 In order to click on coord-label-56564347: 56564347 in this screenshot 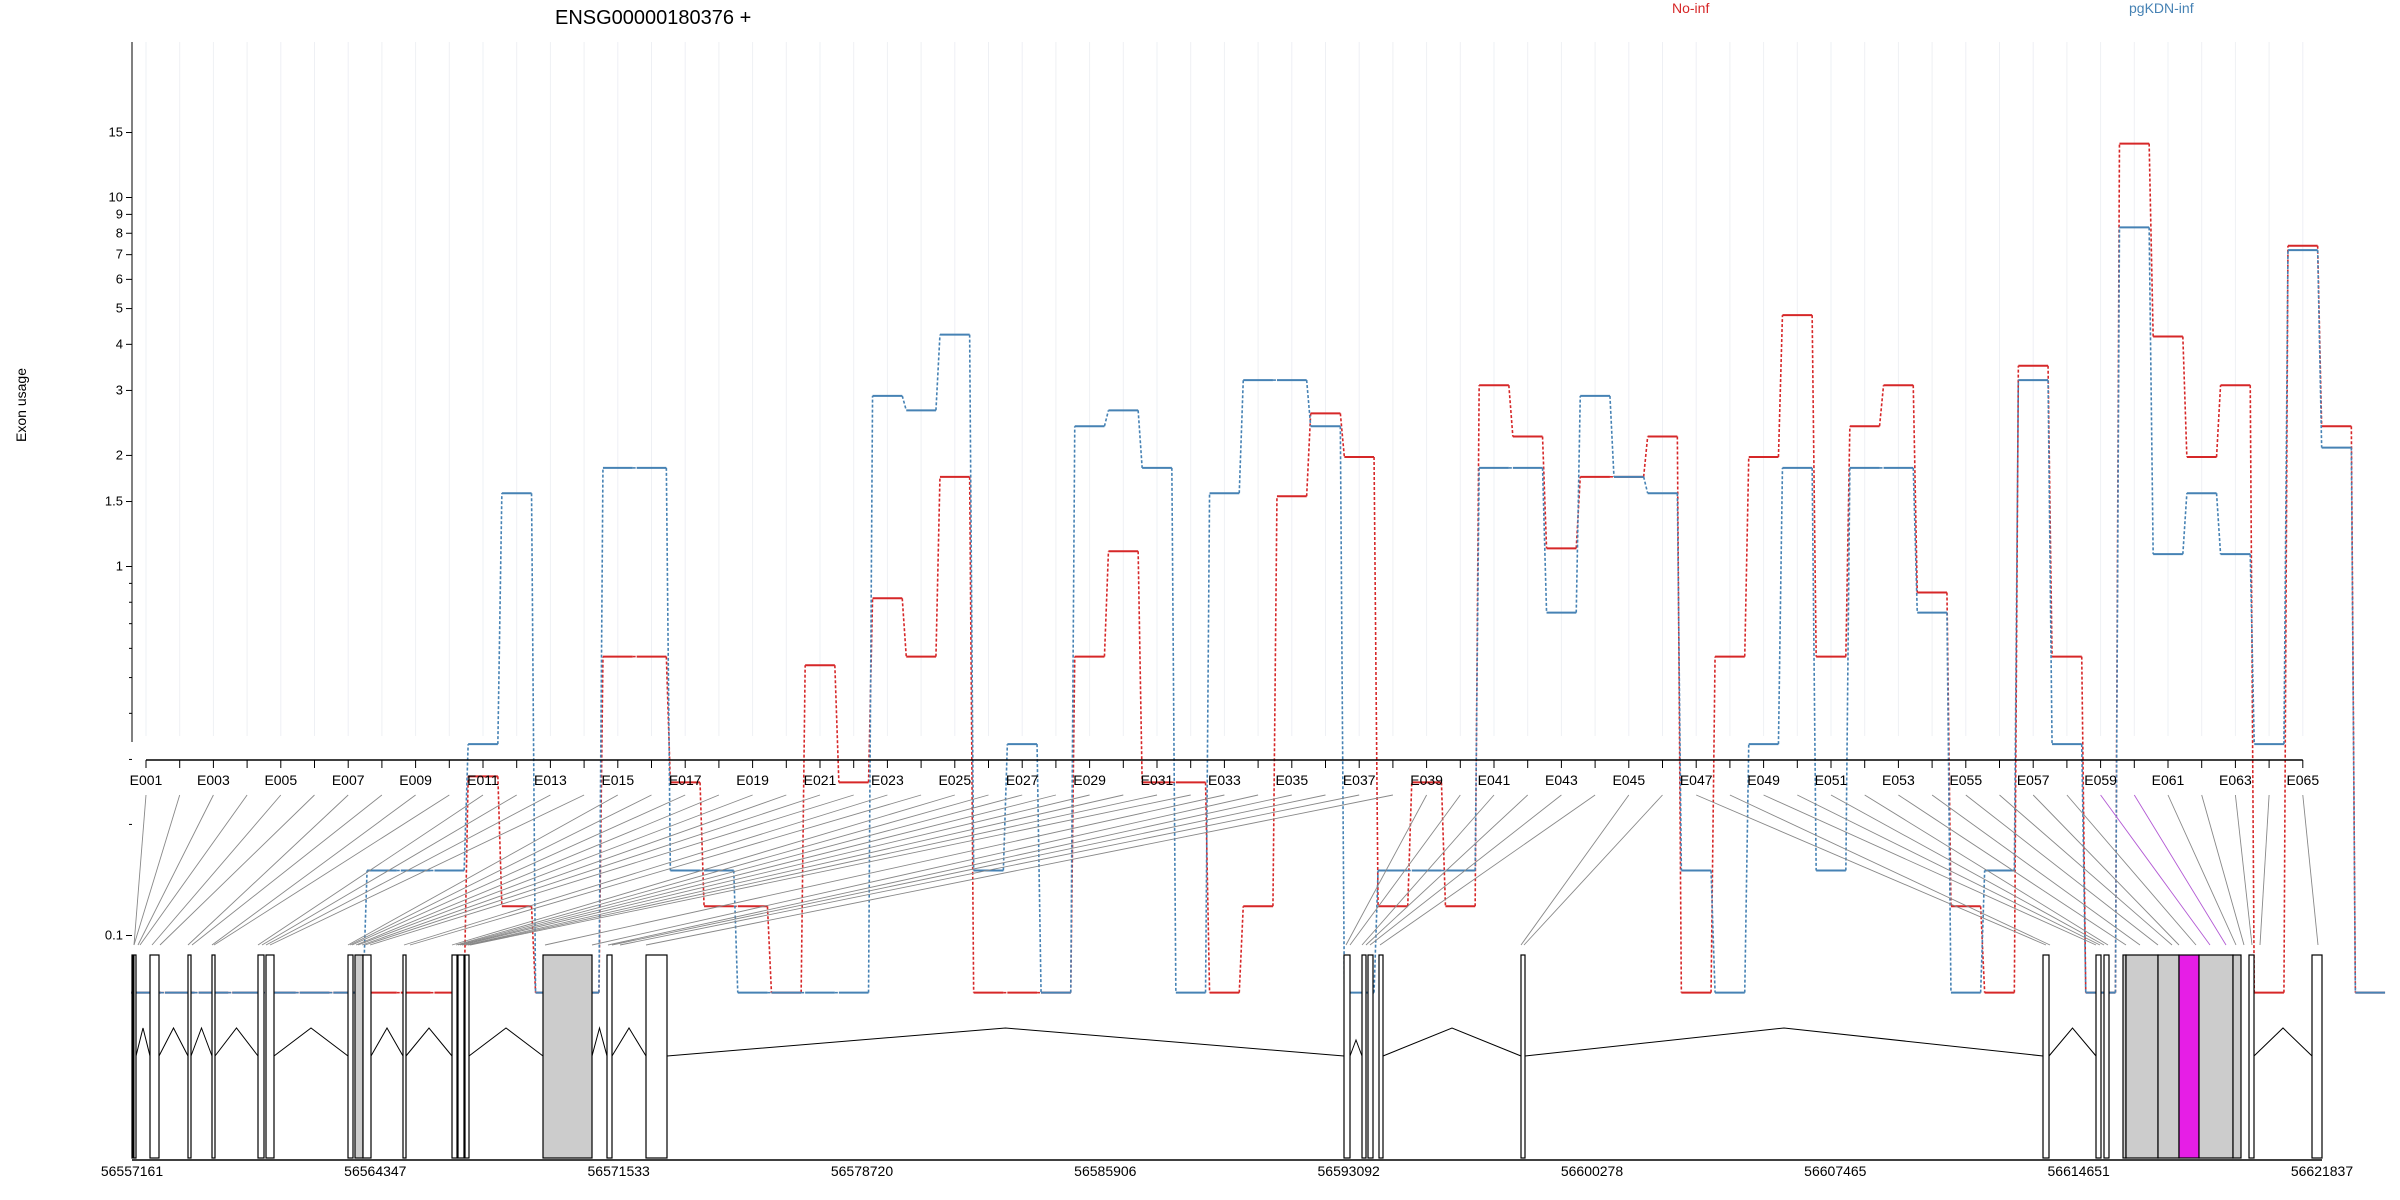, I will do `click(375, 1171)`.